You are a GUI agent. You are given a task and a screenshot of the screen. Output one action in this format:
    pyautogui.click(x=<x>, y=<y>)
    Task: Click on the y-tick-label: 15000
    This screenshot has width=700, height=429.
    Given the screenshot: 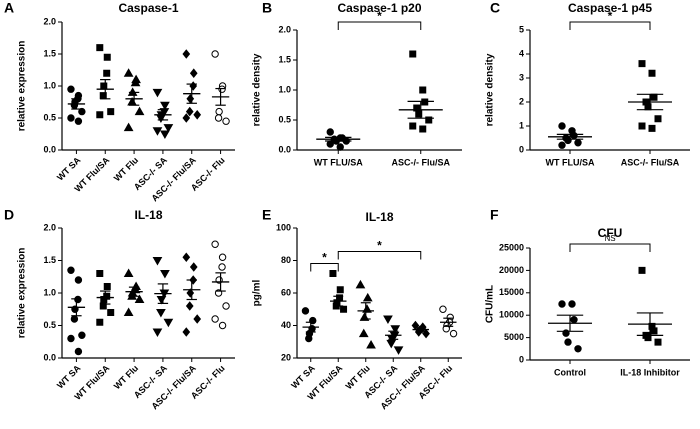 What is the action you would take?
    pyautogui.click(x=511, y=292)
    